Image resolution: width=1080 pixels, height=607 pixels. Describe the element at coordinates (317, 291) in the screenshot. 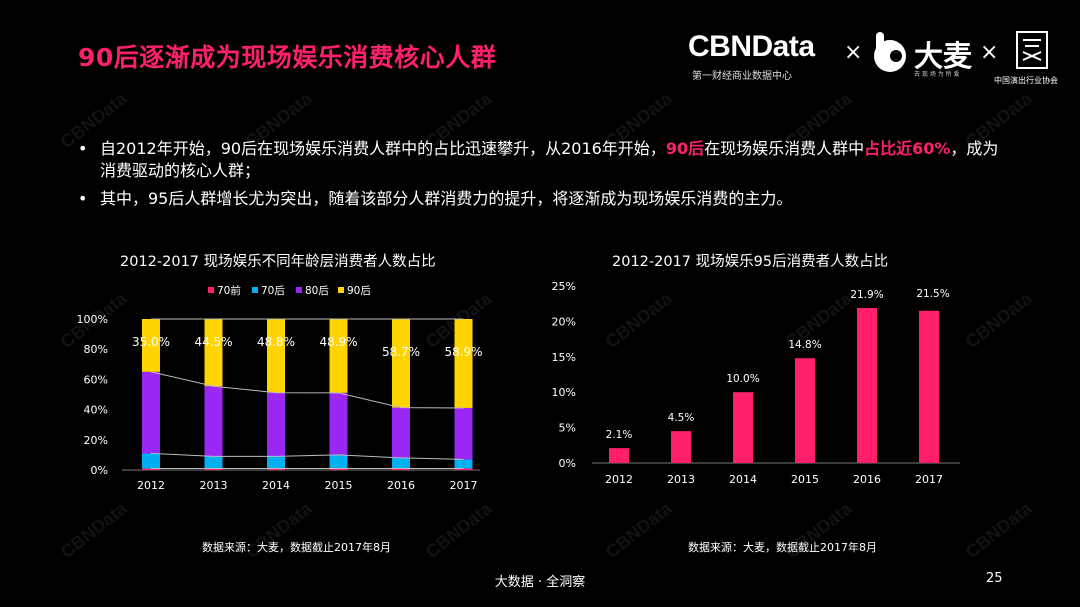

I see `legend-label: 80后` at that location.